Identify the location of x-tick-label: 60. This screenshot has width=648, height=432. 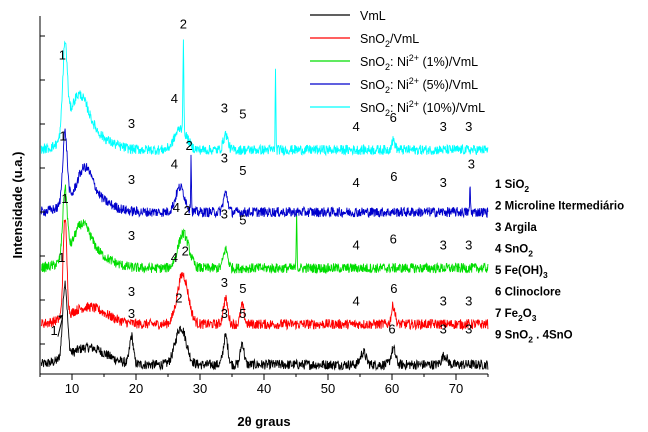
(392, 388).